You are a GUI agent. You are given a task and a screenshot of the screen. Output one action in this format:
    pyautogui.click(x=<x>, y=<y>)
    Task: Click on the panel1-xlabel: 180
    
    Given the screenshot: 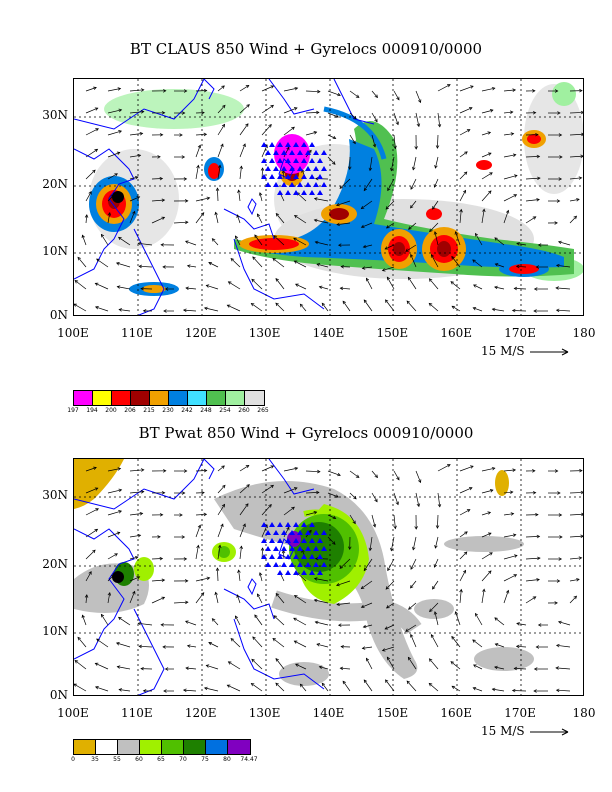 What is the action you would take?
    pyautogui.click(x=584, y=333)
    